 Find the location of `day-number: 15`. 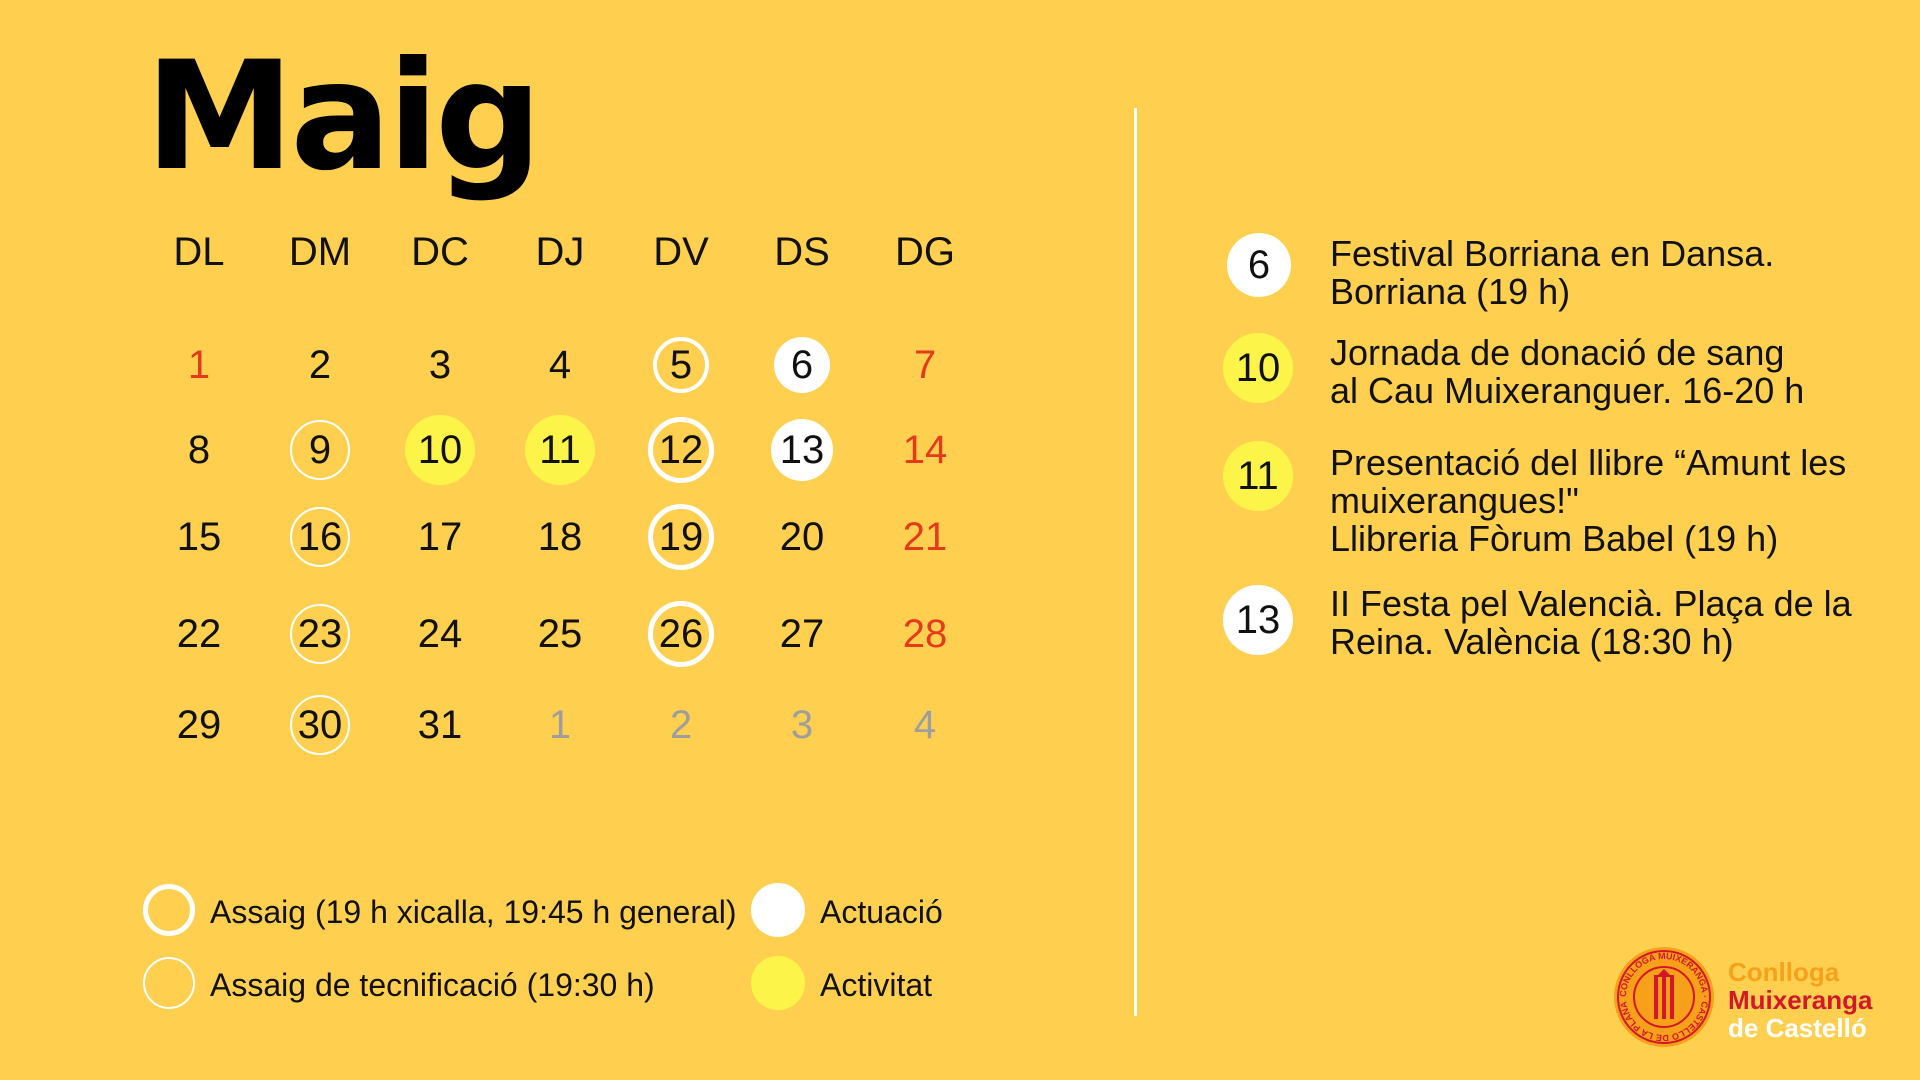

day-number: 15 is located at coordinates (199, 537).